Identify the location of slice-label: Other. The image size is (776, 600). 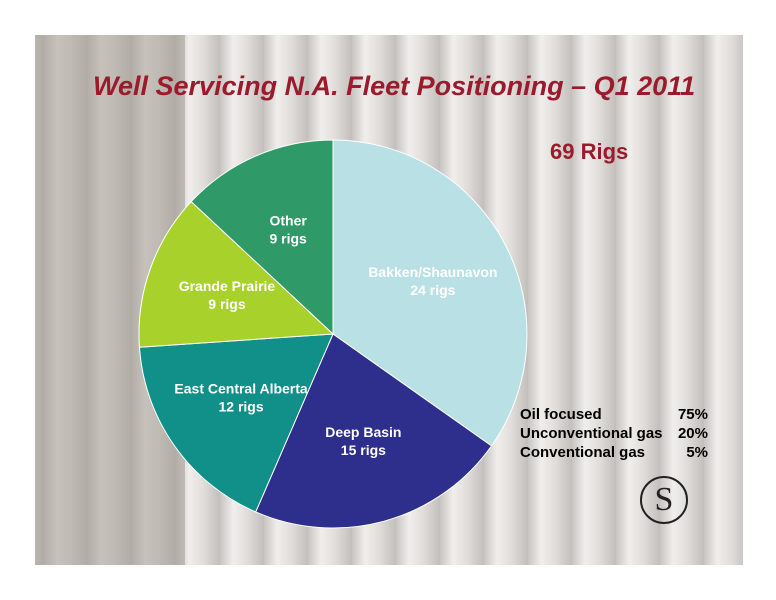
(289, 220).